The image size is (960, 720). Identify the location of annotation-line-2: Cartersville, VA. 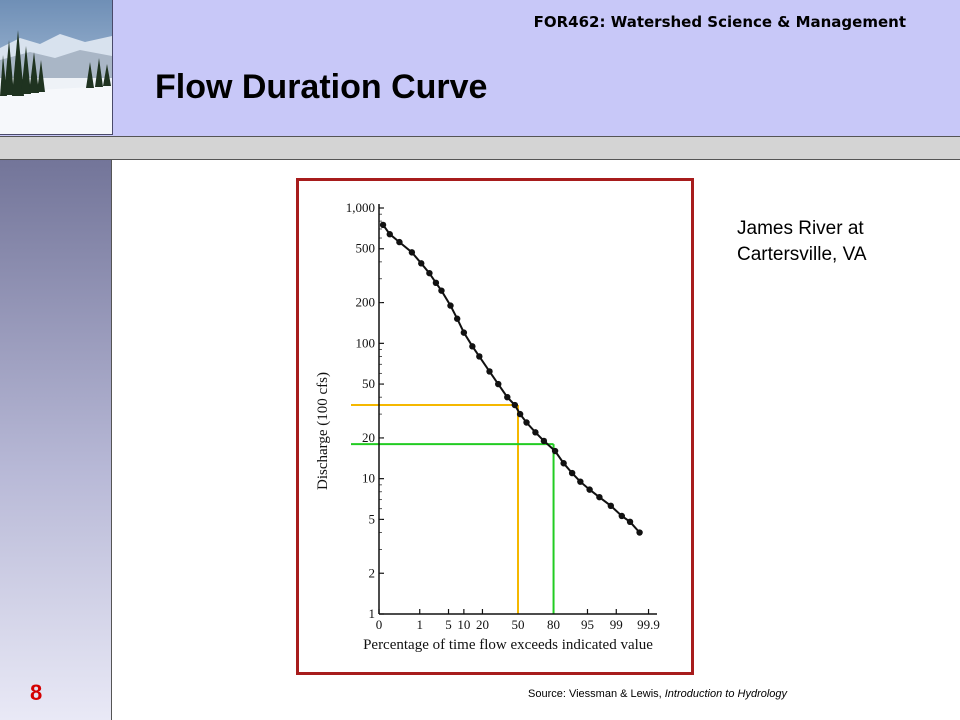
(802, 254).